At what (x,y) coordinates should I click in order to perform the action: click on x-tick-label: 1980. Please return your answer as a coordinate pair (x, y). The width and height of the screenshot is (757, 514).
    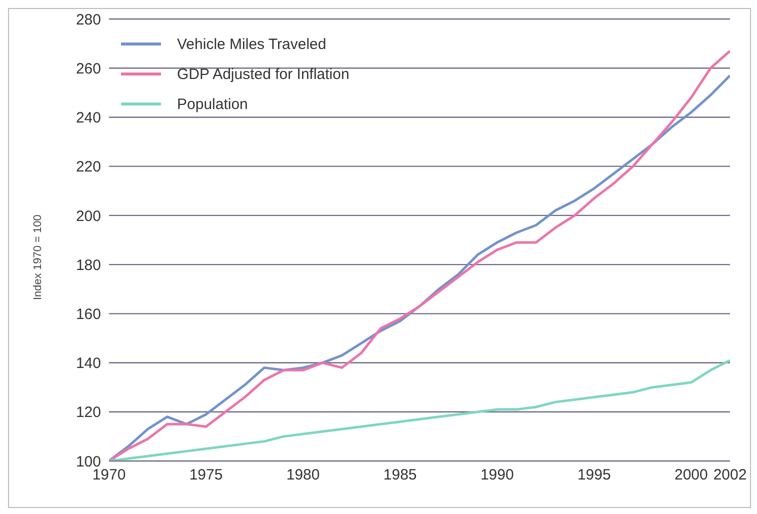
    Looking at the image, I should click on (303, 475).